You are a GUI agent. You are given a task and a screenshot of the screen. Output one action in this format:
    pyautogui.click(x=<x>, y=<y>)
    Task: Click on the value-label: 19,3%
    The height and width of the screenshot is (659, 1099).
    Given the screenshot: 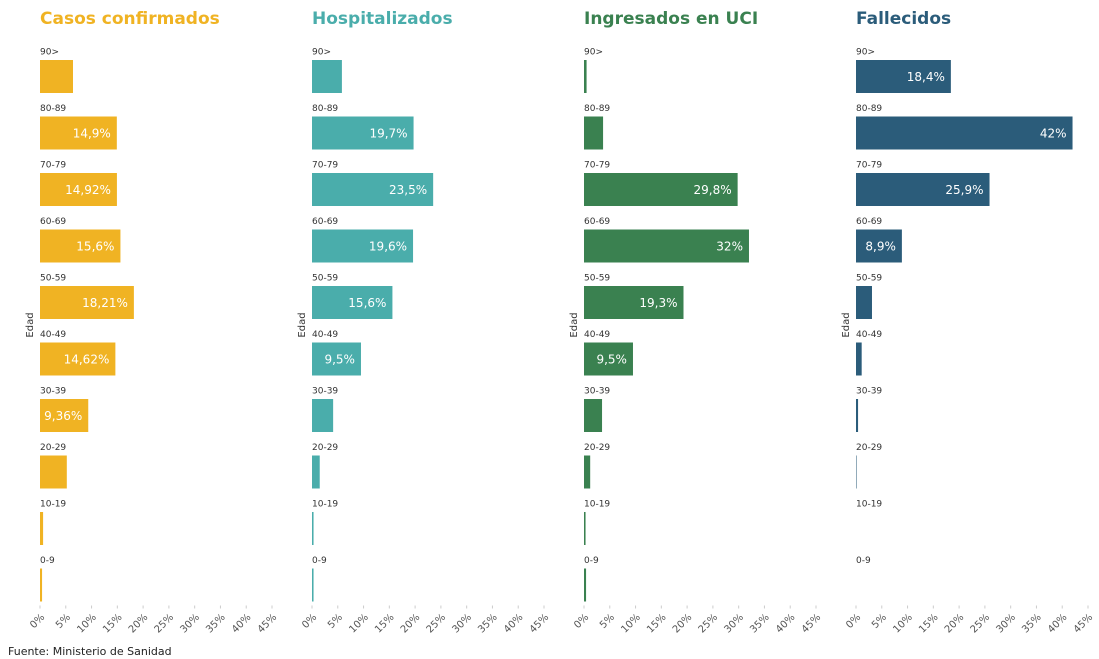 What is the action you would take?
    pyautogui.click(x=658, y=303)
    